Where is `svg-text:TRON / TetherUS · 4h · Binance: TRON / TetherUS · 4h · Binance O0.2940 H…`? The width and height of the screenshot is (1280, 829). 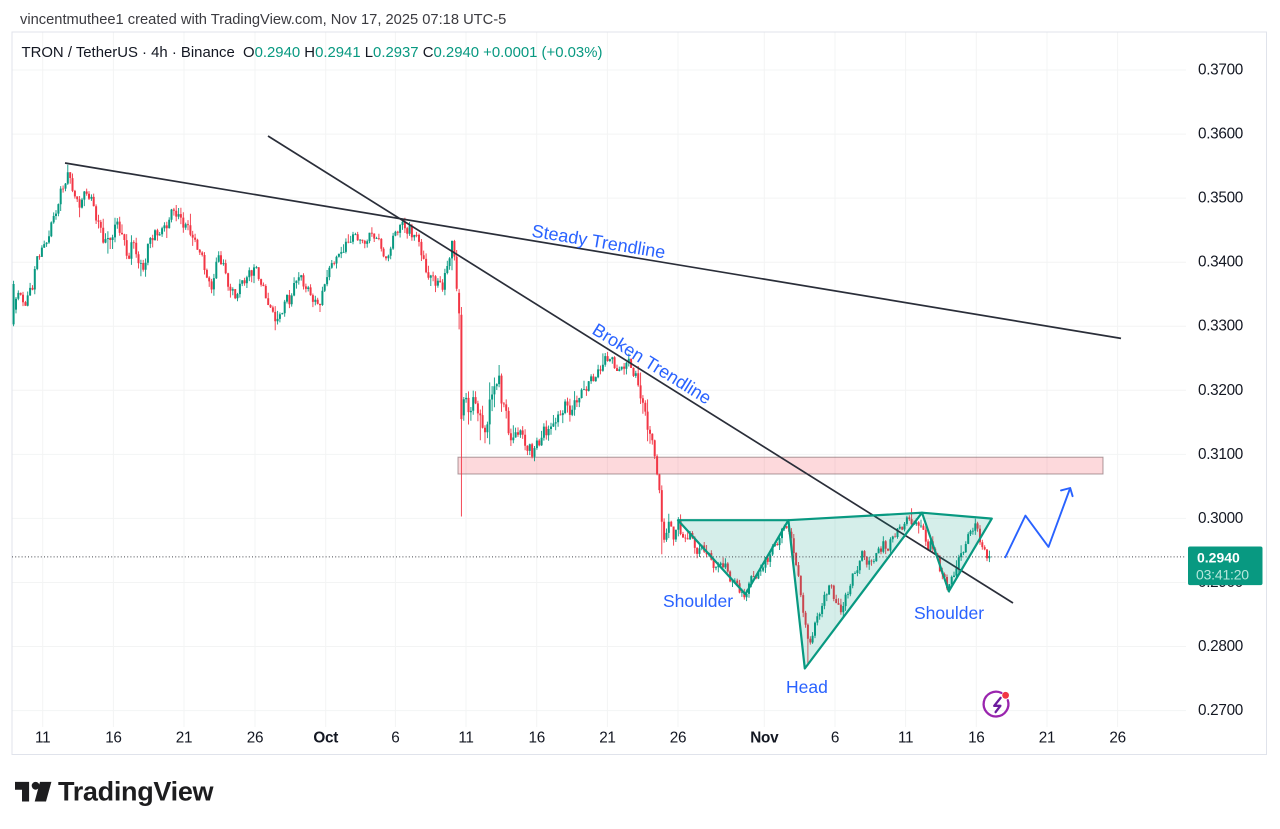
svg-text:TRON / TetherUS · 4h · Binance: TRON / TetherUS · 4h · Binance O0.2940 H… is located at coordinates (312, 53).